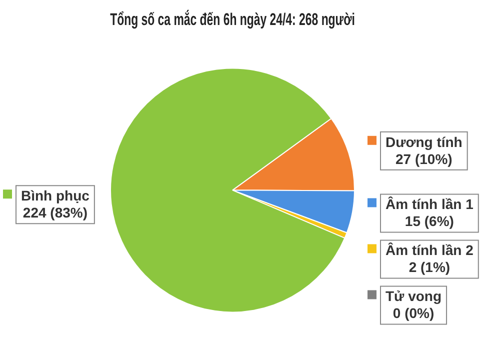  Describe the element at coordinates (423, 142) in the screenshot. I see `legend-label: Dương tính` at that location.